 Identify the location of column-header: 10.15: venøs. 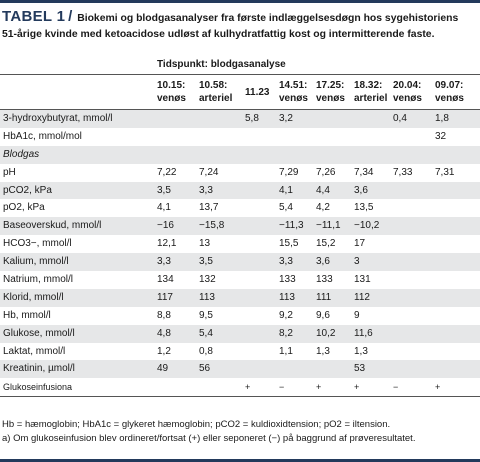
(175, 92).